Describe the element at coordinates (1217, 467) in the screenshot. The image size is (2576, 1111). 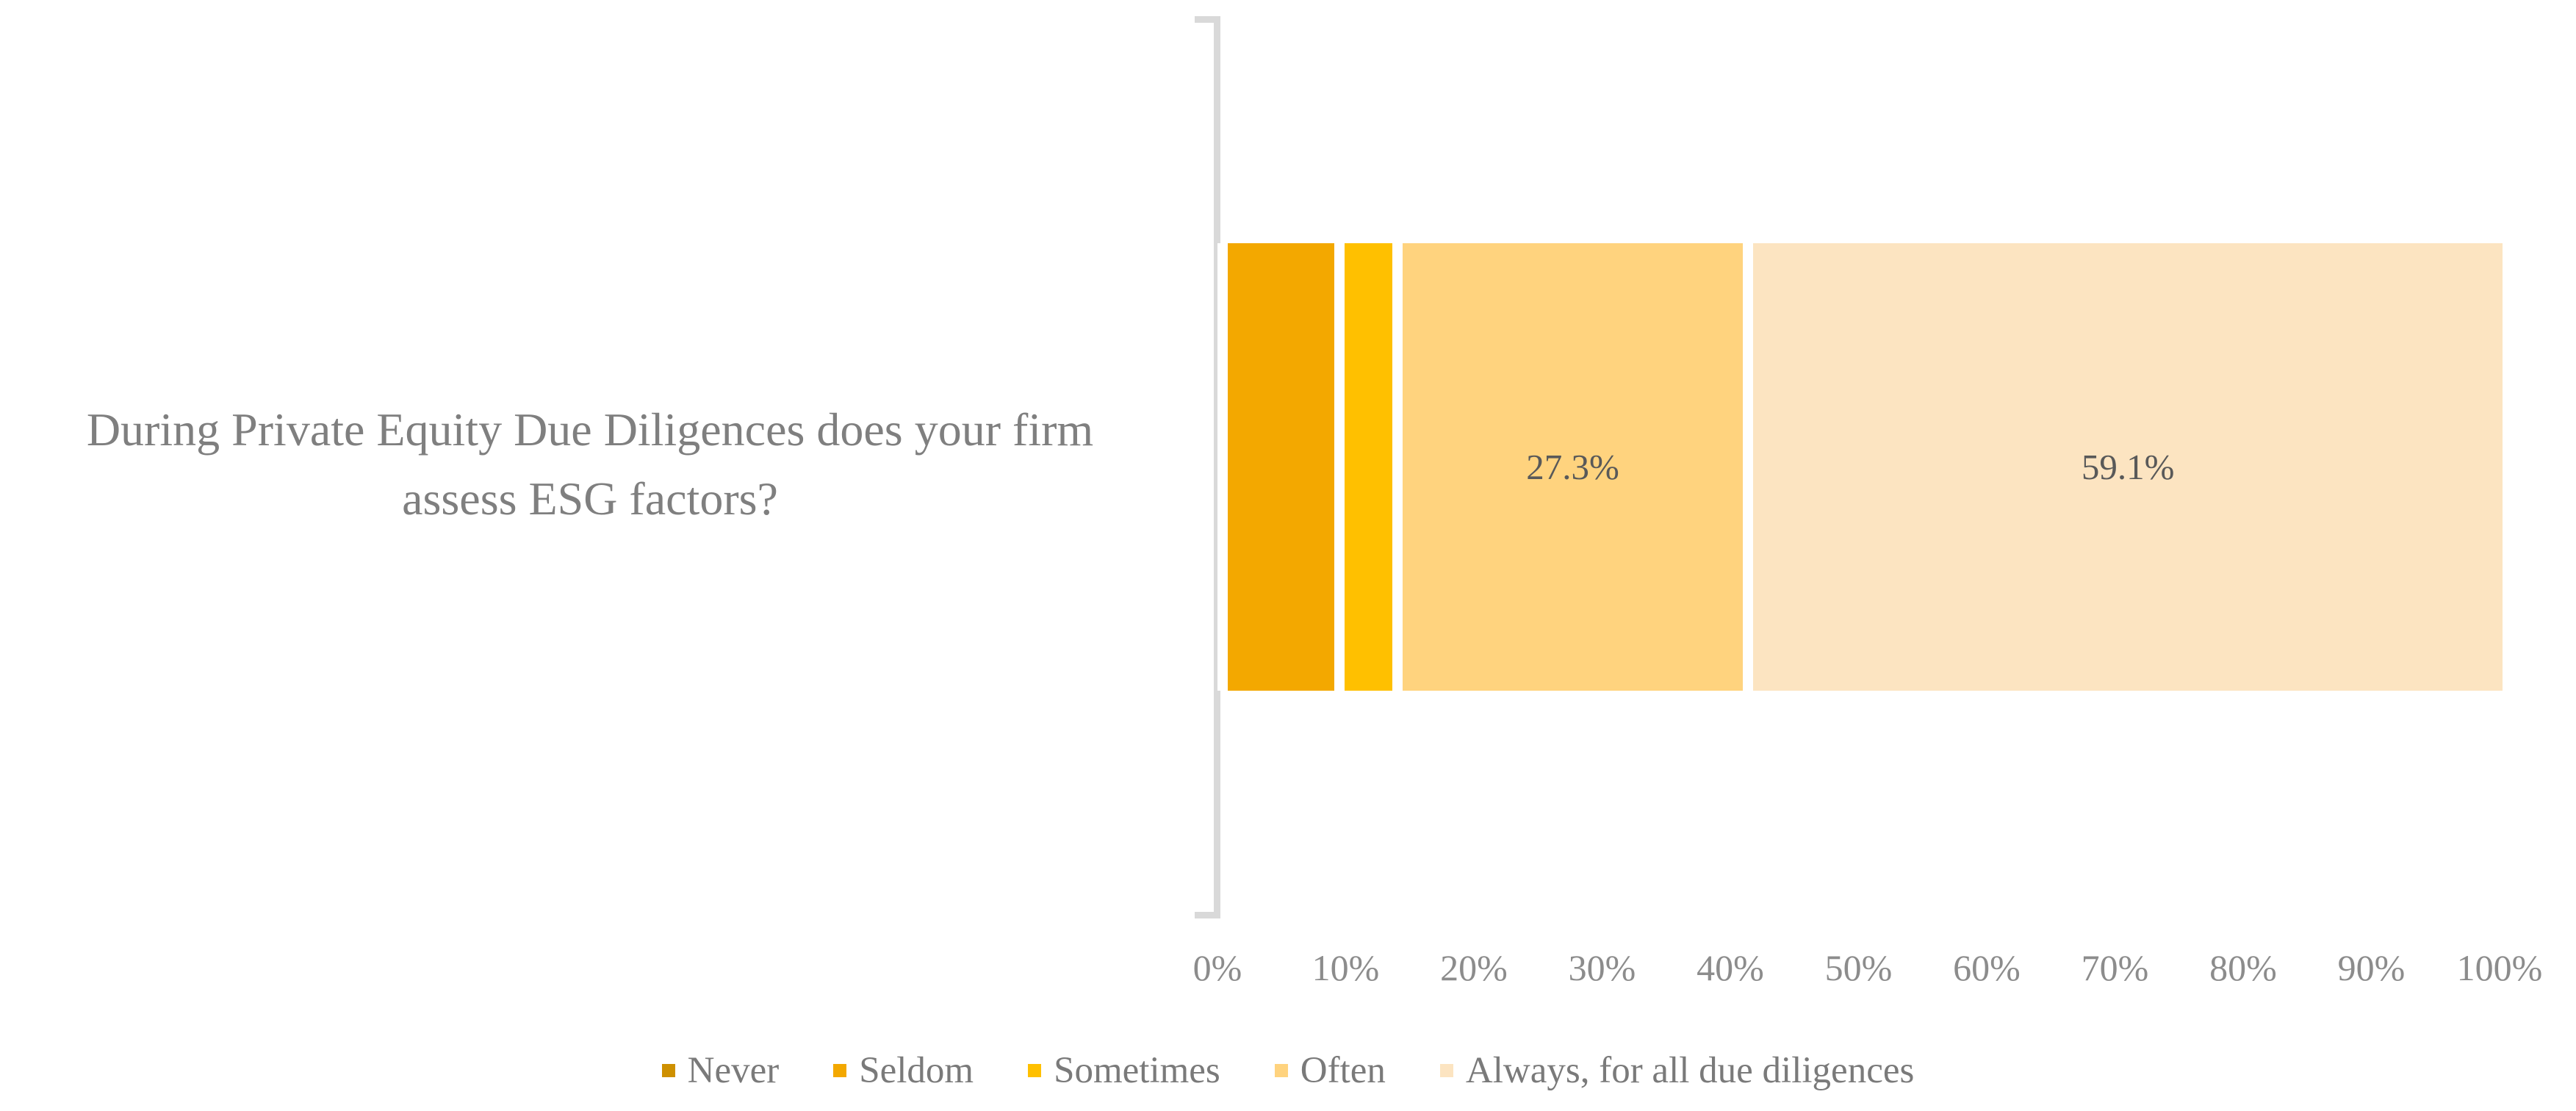
I see `category-axis-line` at that location.